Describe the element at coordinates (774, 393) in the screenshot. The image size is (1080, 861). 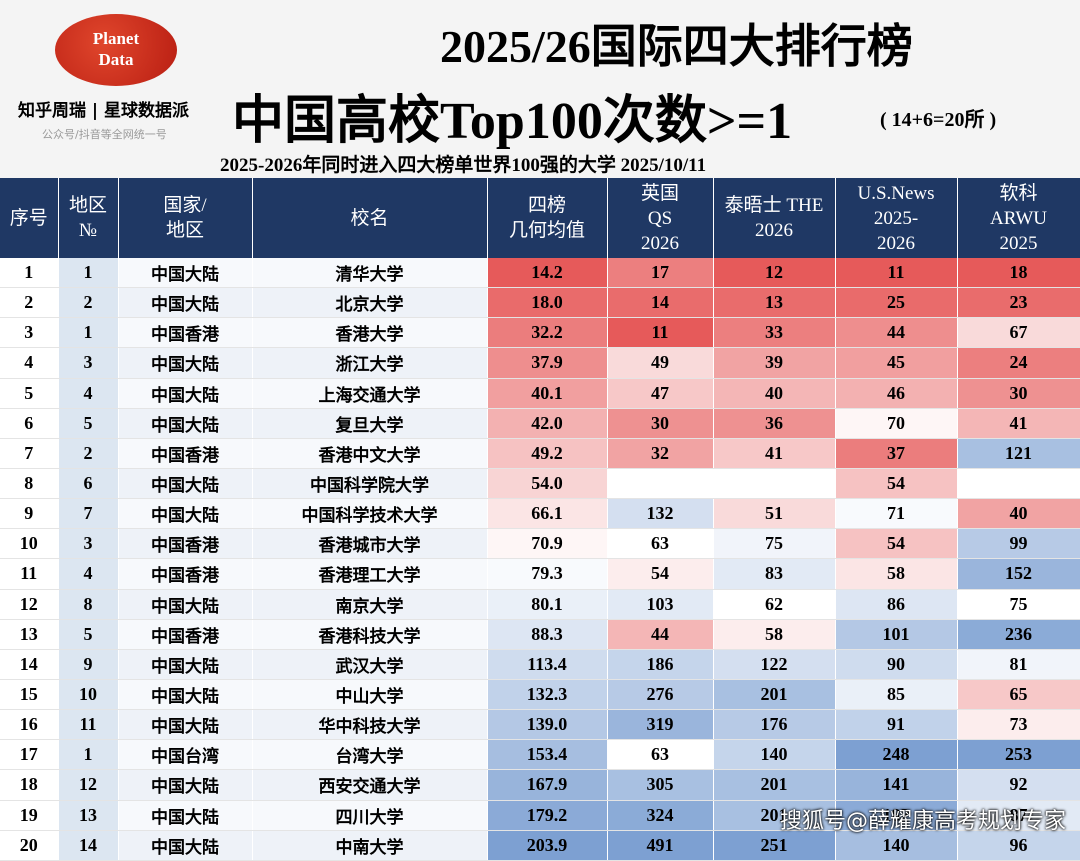
I see `table-cell: 40` at that location.